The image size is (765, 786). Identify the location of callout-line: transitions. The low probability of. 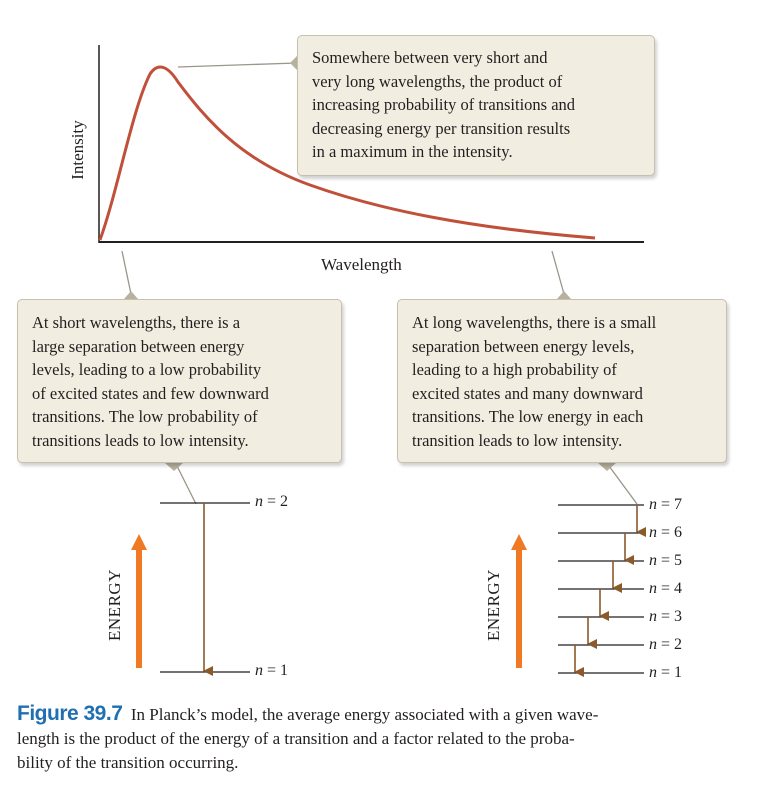
(145, 416).